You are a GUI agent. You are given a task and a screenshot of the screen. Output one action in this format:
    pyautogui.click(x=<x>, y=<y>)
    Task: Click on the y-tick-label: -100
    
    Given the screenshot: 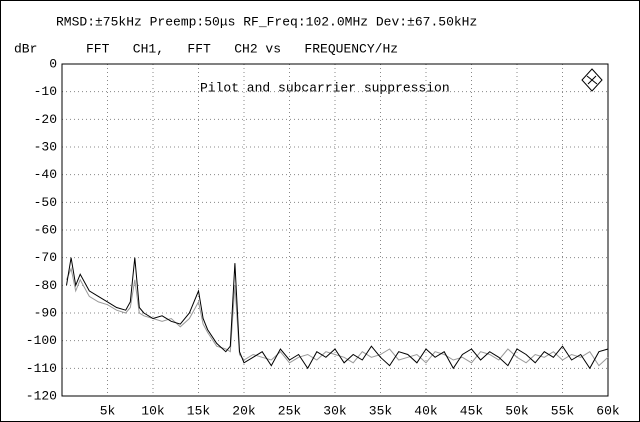 What is the action you would take?
    pyautogui.click(x=41, y=340)
    